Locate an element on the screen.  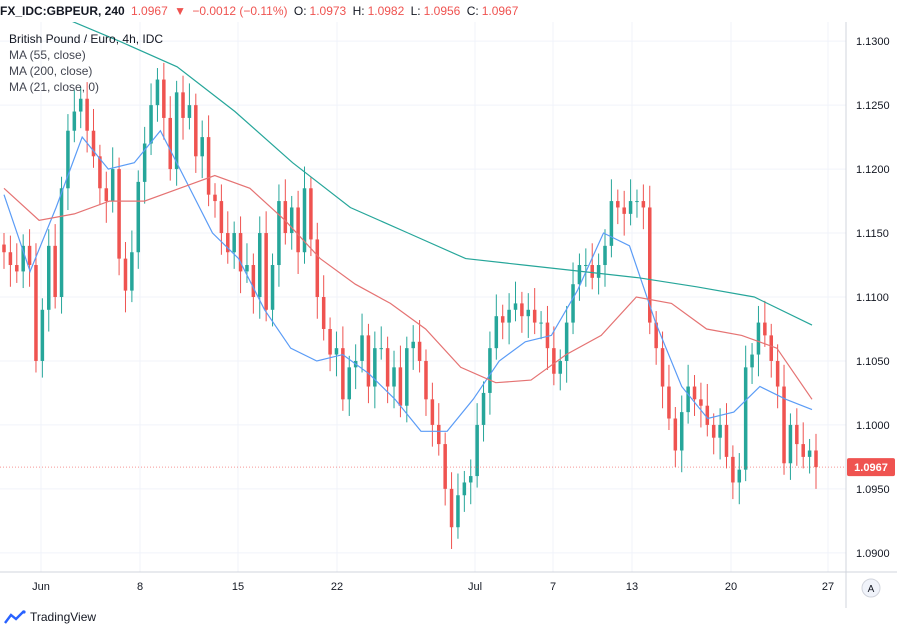
x-tick-label: 7 is located at coordinates (553, 587).